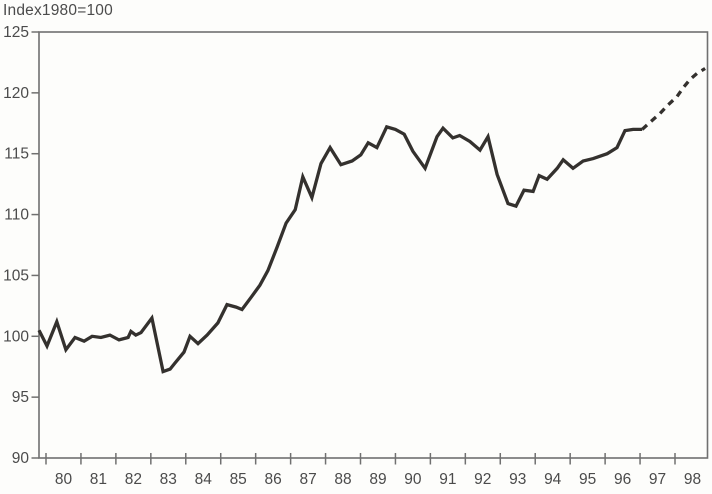 The width and height of the screenshot is (712, 494). What do you see at coordinates (517, 479) in the screenshot?
I see `x-tick-label: 93` at bounding box center [517, 479].